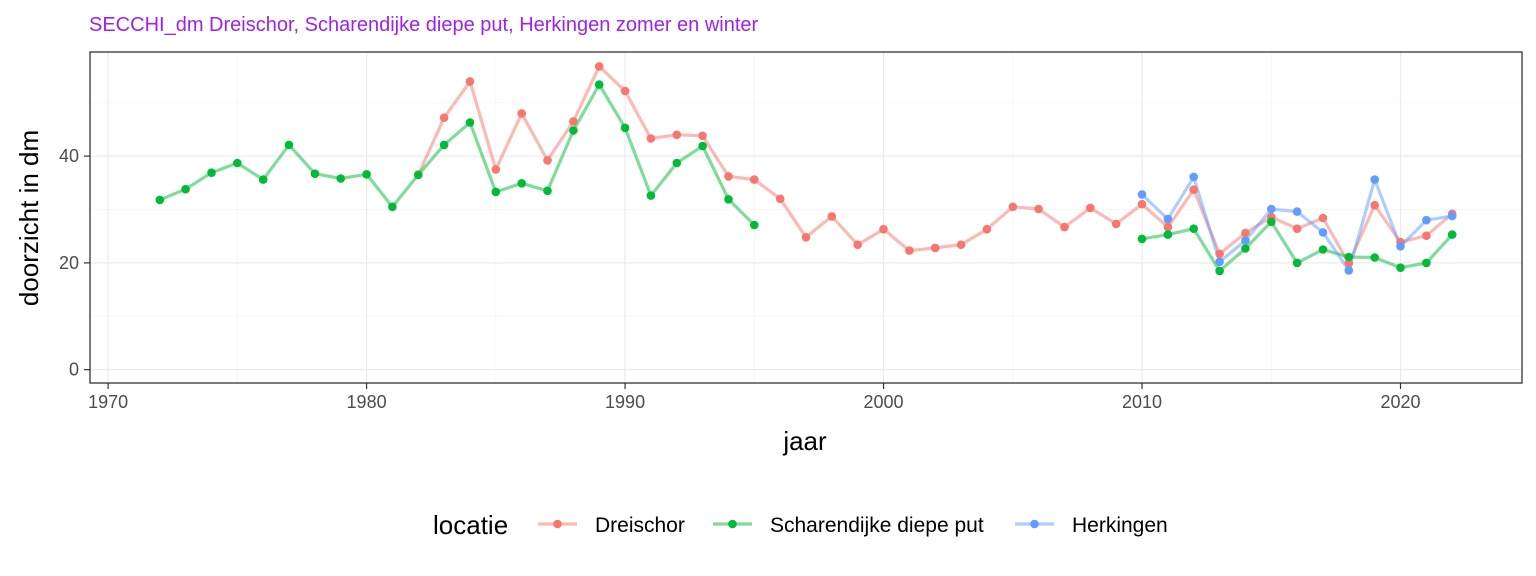 The height and width of the screenshot is (576, 1536). What do you see at coordinates (884, 402) in the screenshot?
I see `x-tick-label: 2000` at bounding box center [884, 402].